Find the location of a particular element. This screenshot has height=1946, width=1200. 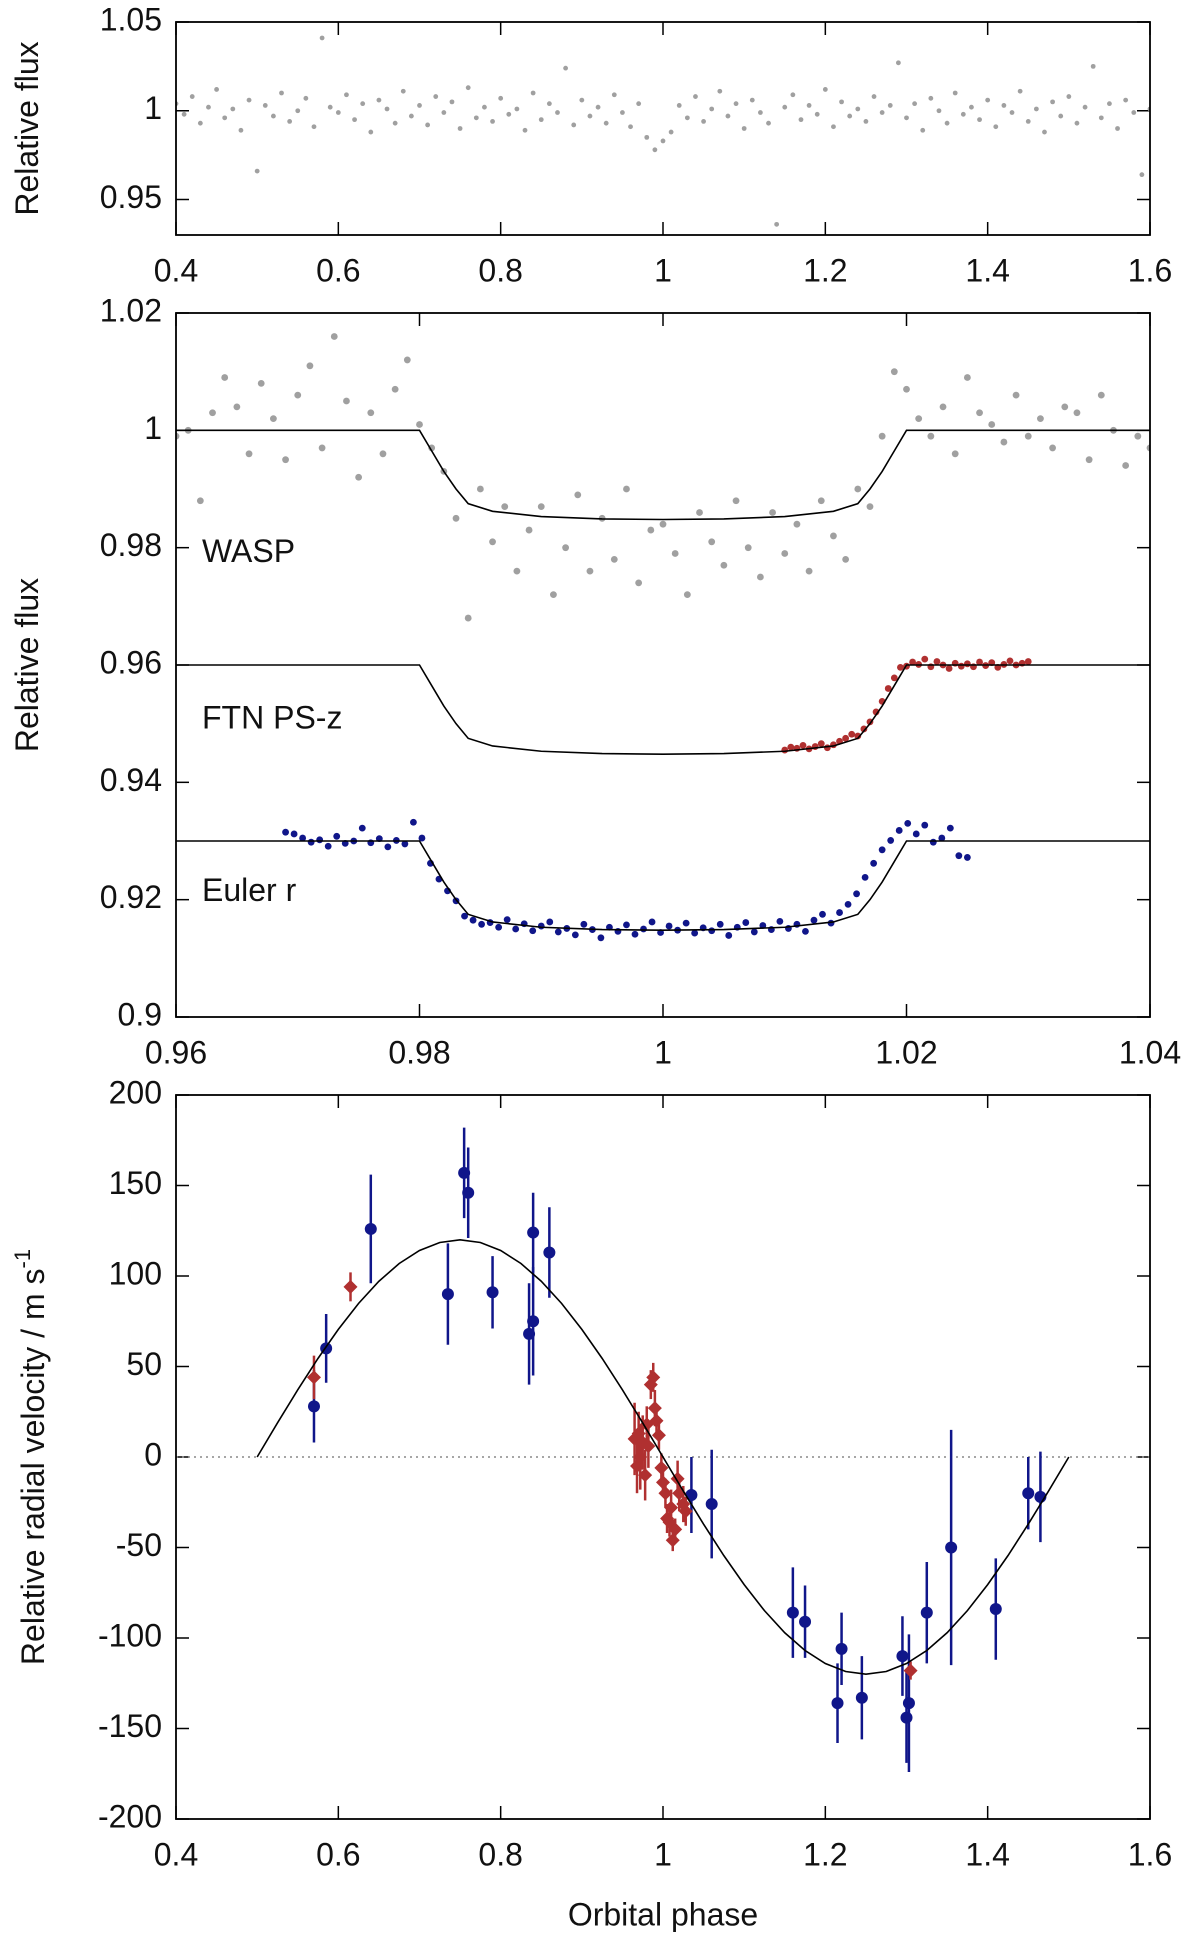

x-tick-label: 1.4 is located at coordinates (987, 270).